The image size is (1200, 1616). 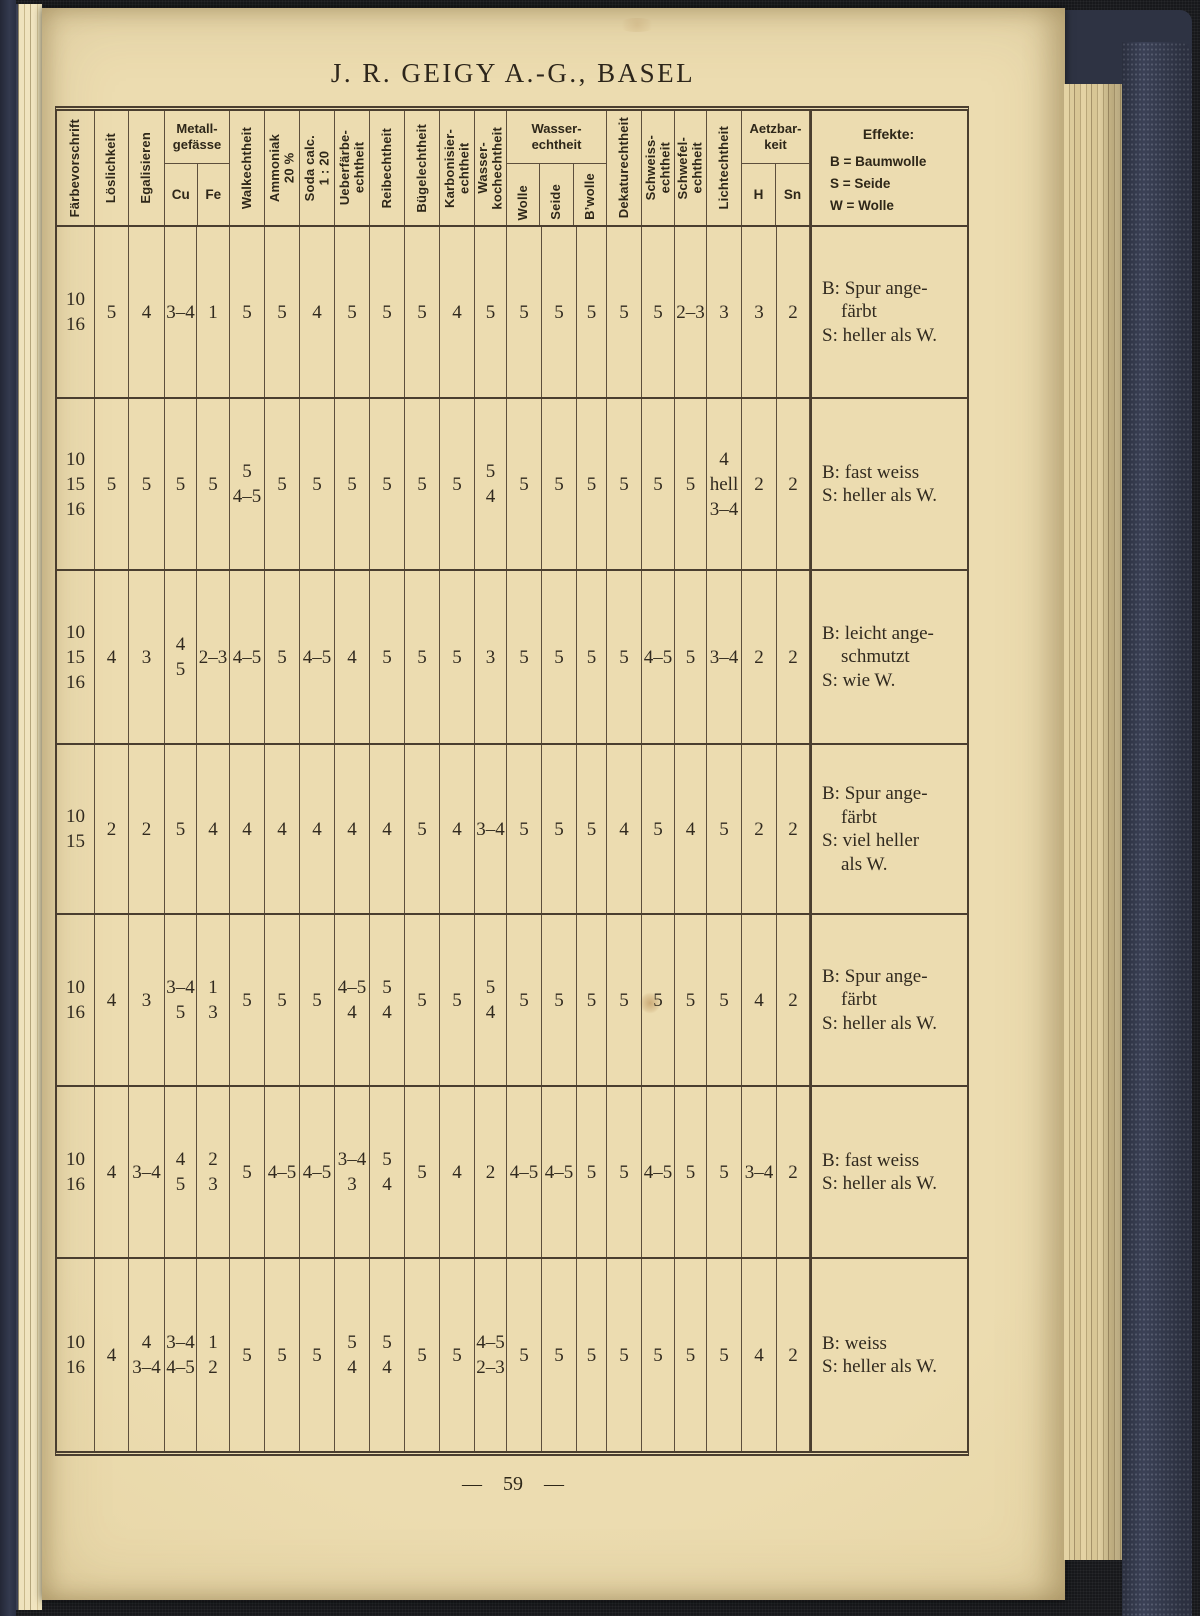 I want to click on col-header-label: Ammoniak 20 %, so click(x=281, y=168).